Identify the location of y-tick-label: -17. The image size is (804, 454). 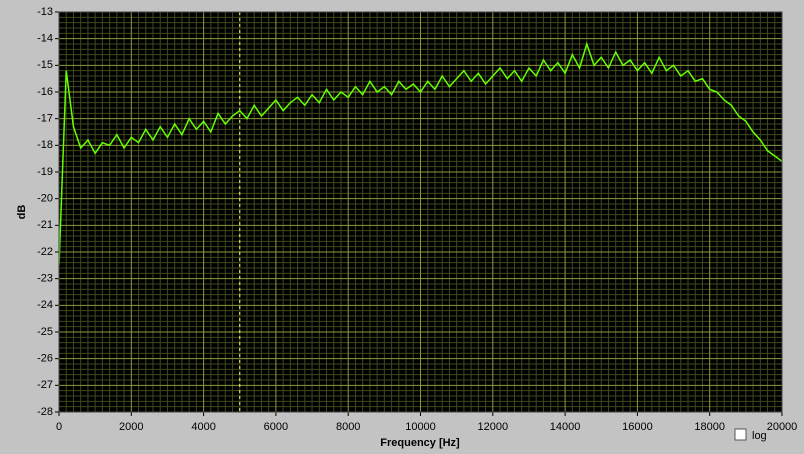
(45, 119).